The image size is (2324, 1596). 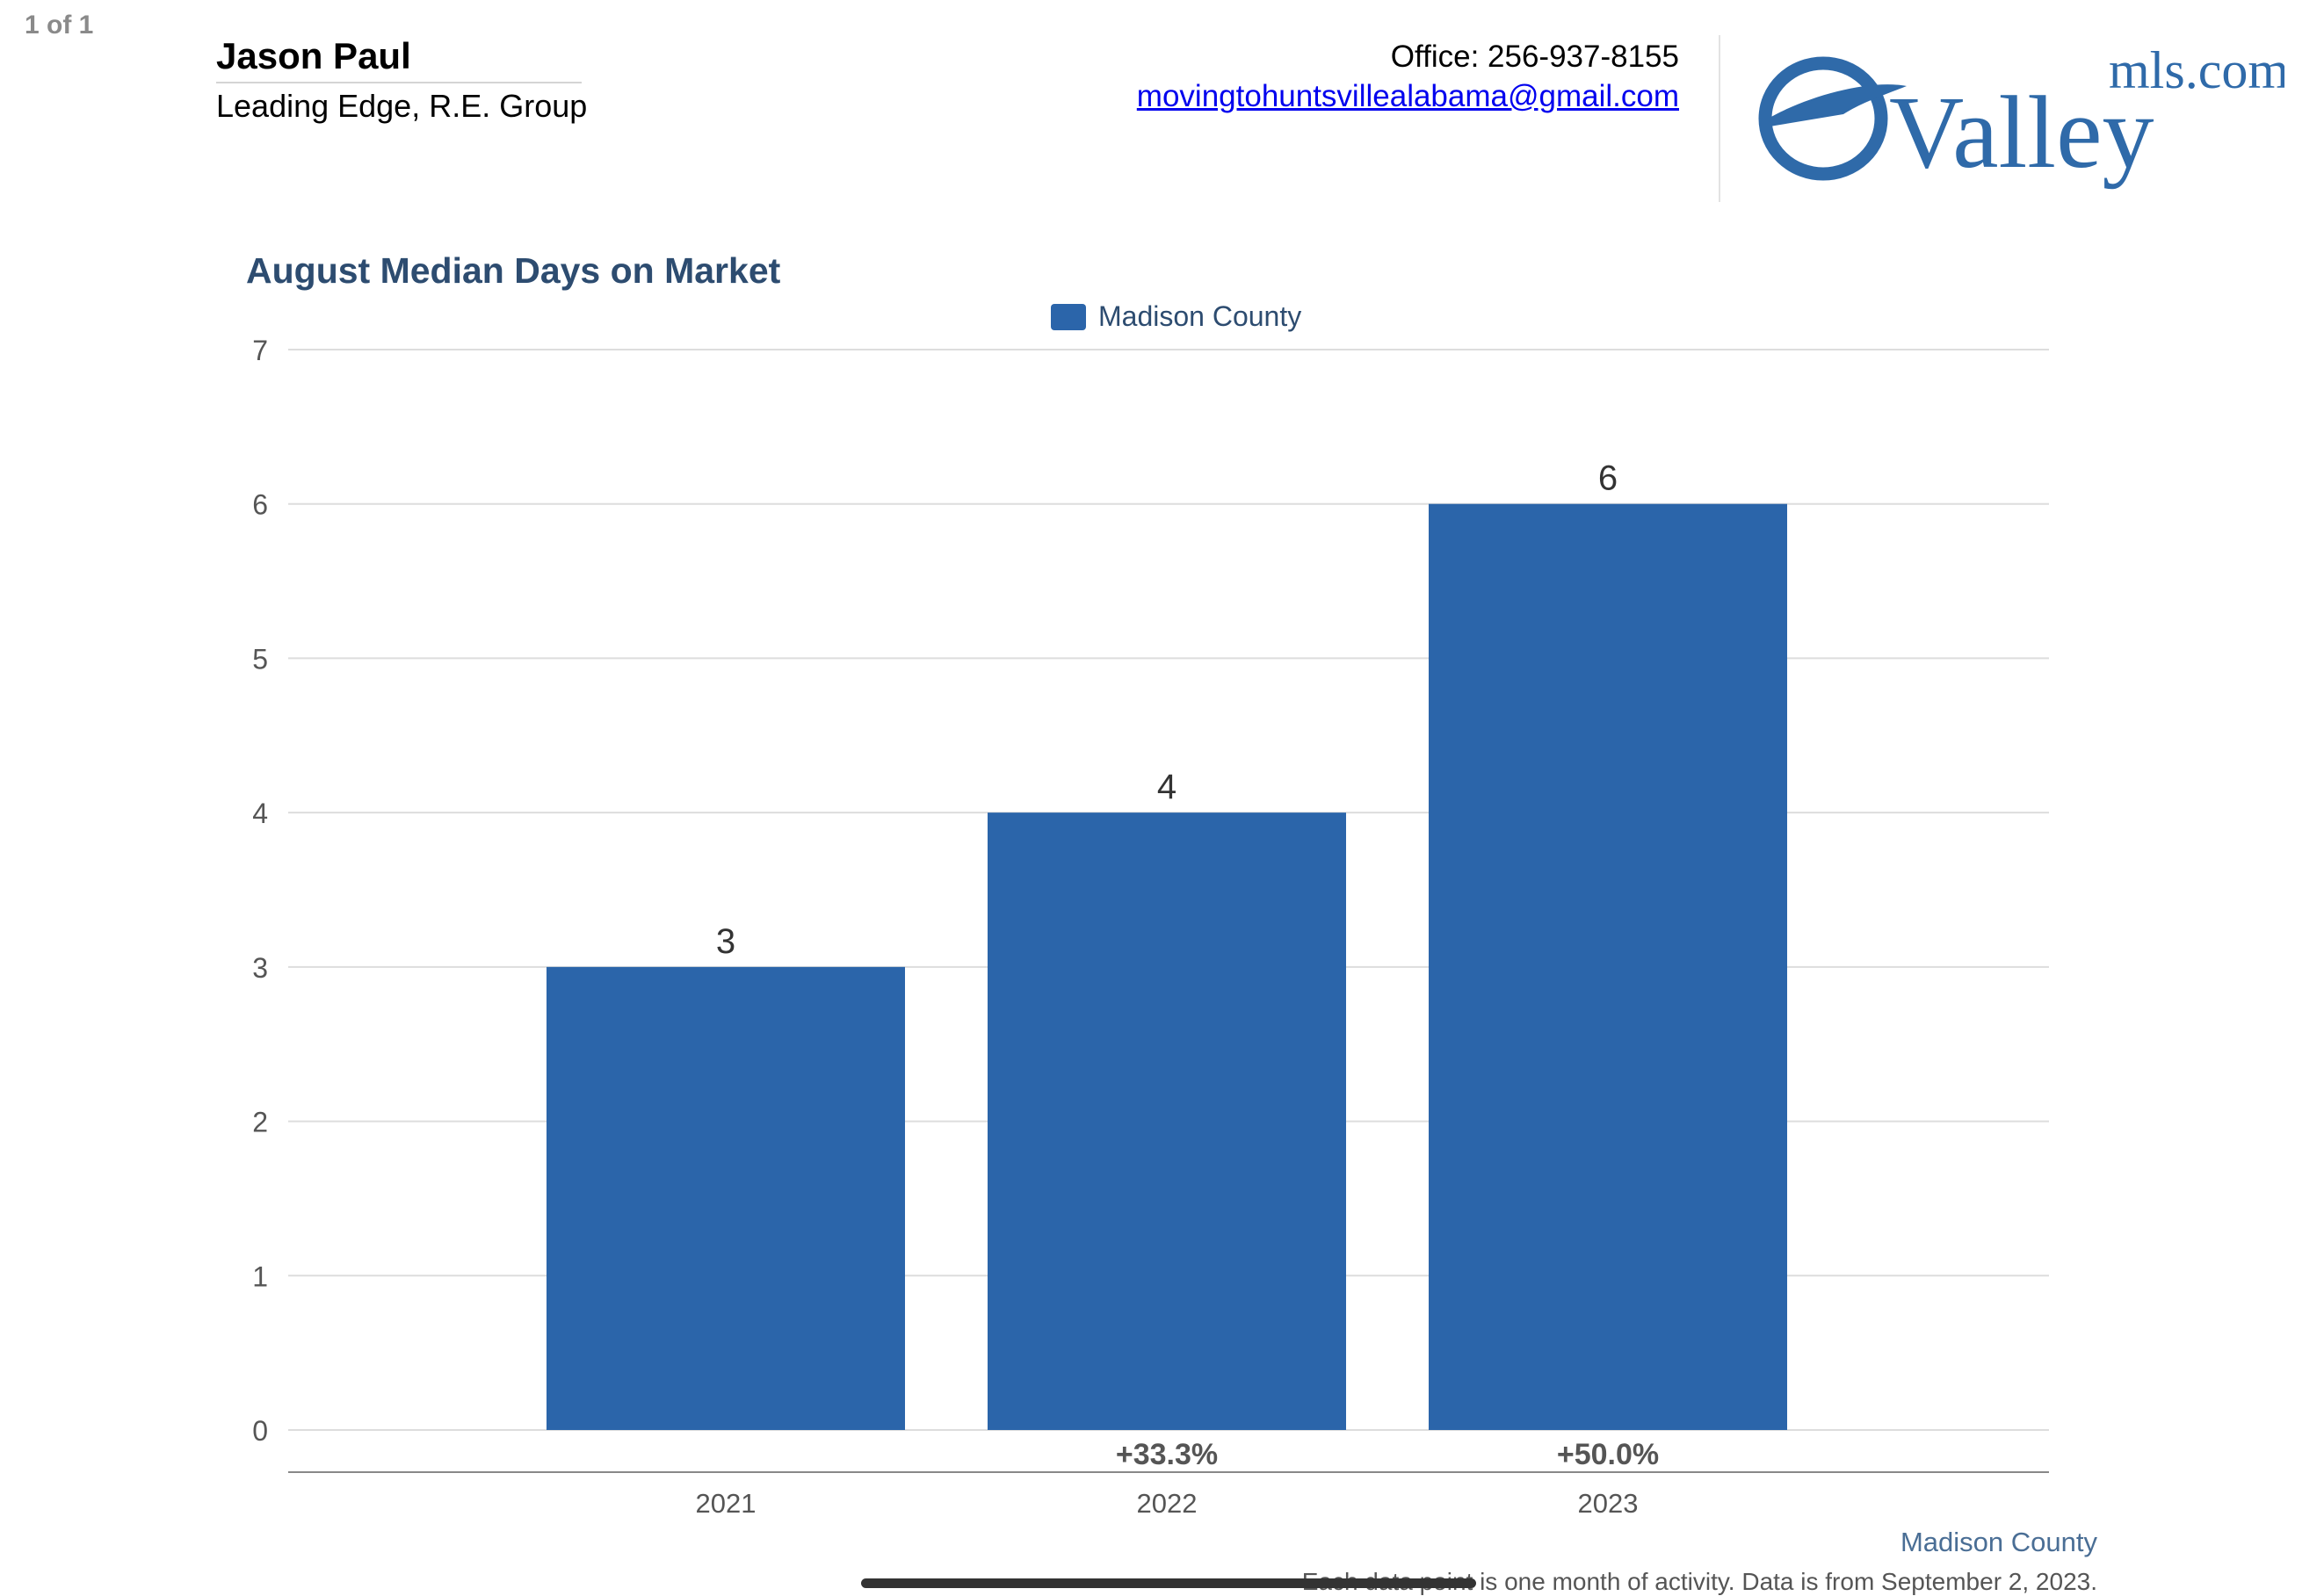 I want to click on logo-suffix-text: mls.com, so click(x=2196, y=71).